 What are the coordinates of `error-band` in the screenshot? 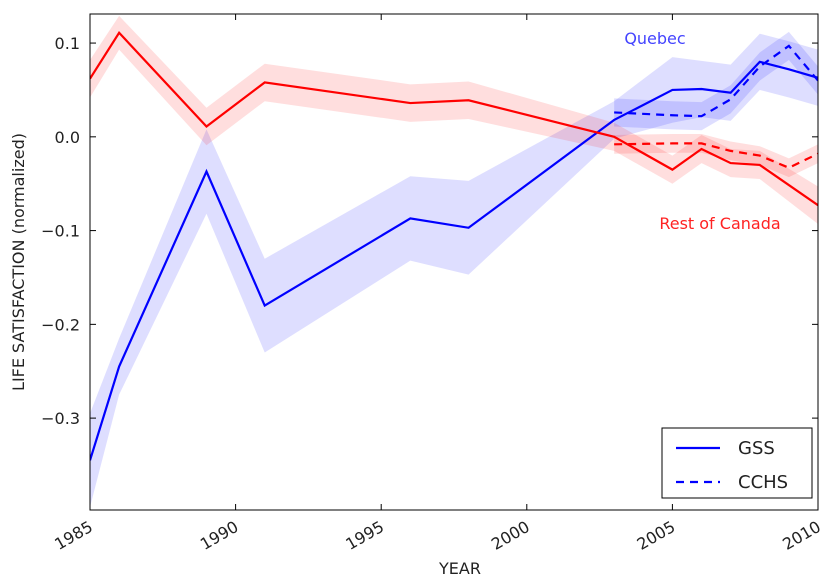 It's located at (716, 81).